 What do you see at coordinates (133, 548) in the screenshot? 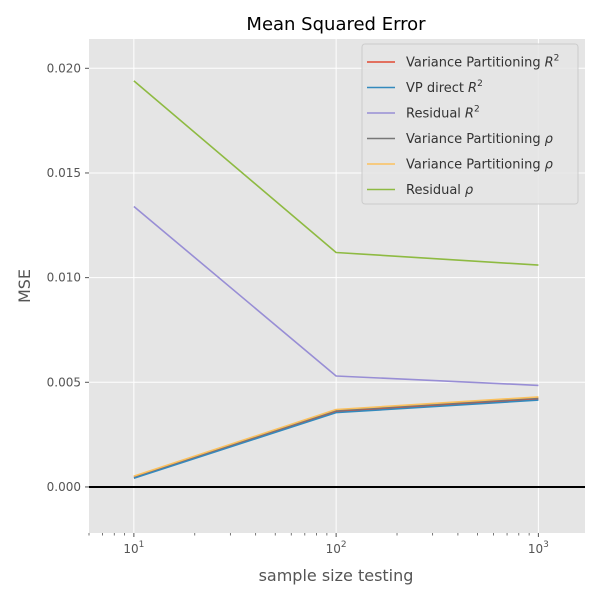
I see `x-tick-label: 10¹` at bounding box center [133, 548].